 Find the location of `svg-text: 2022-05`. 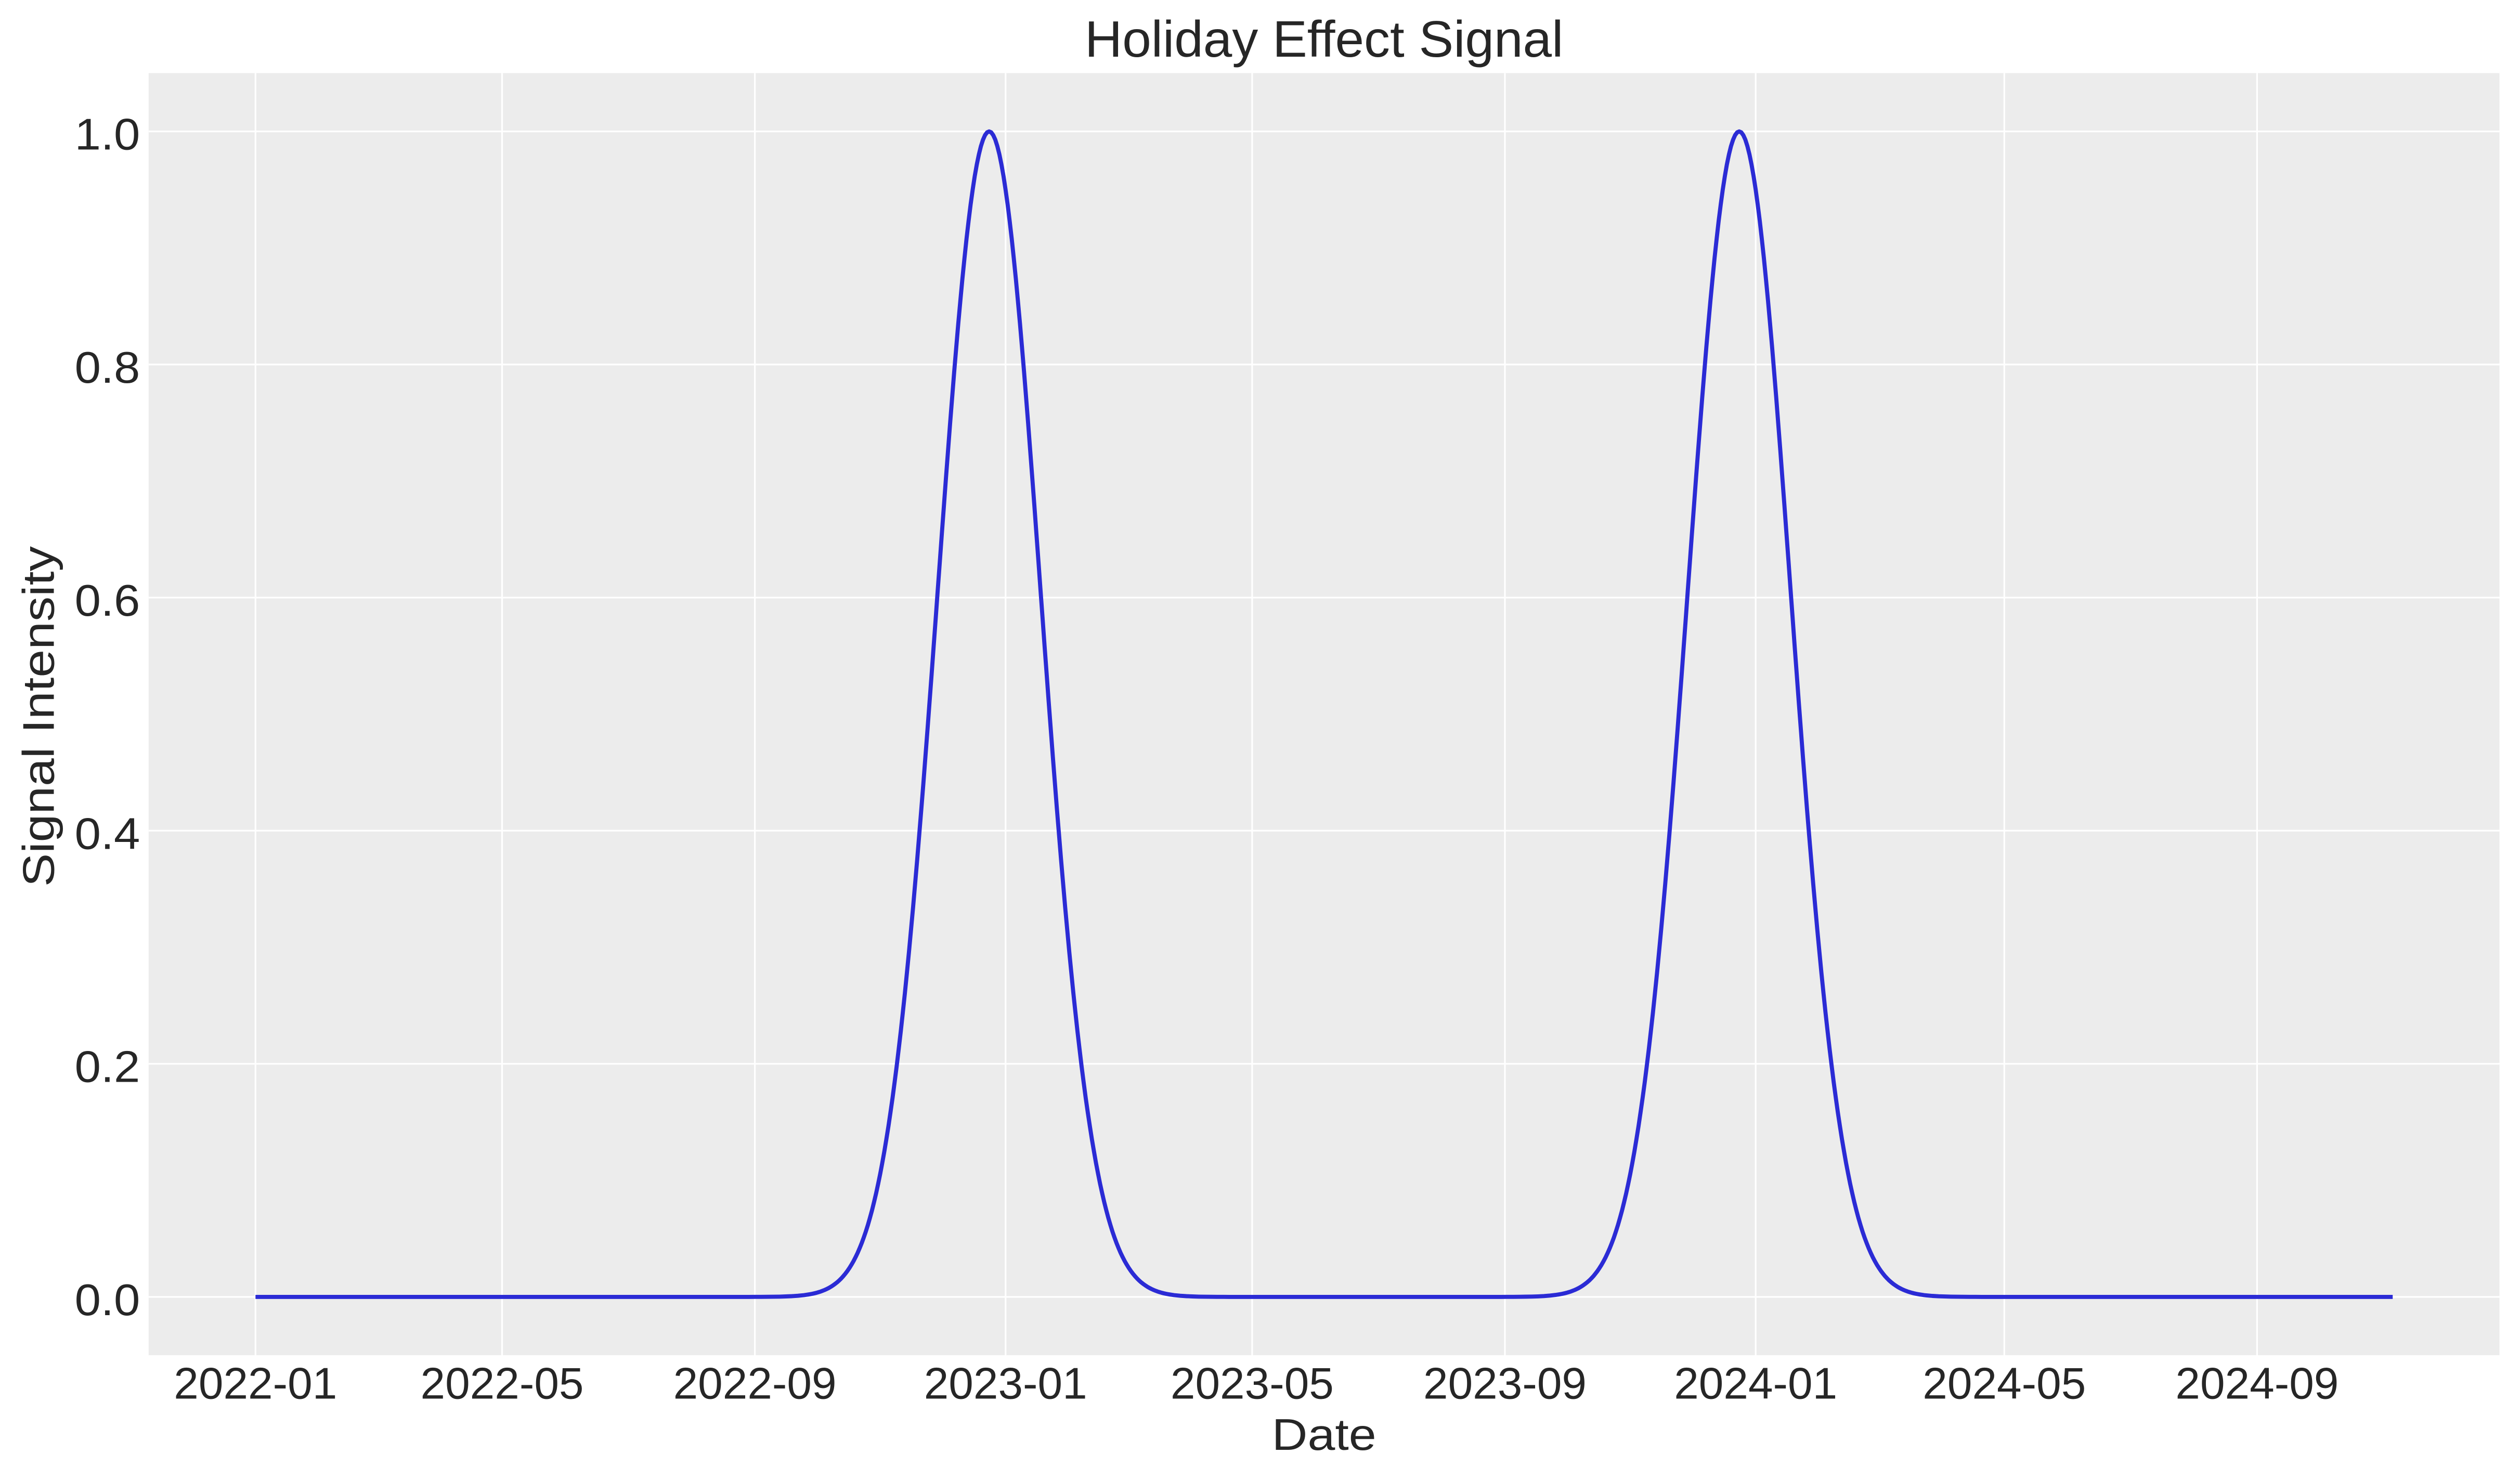

svg-text: 2022-05 is located at coordinates (502, 1384).